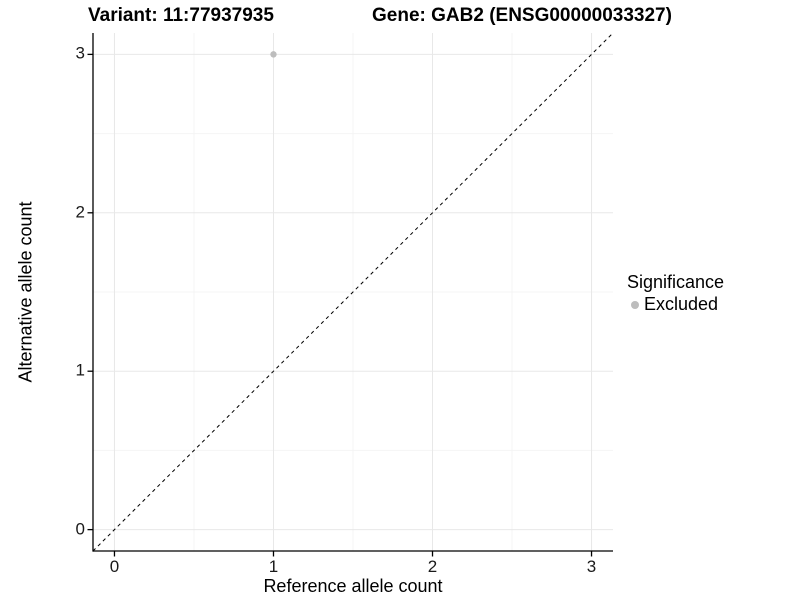  What do you see at coordinates (676, 282) in the screenshot?
I see `legend-title: Significance` at bounding box center [676, 282].